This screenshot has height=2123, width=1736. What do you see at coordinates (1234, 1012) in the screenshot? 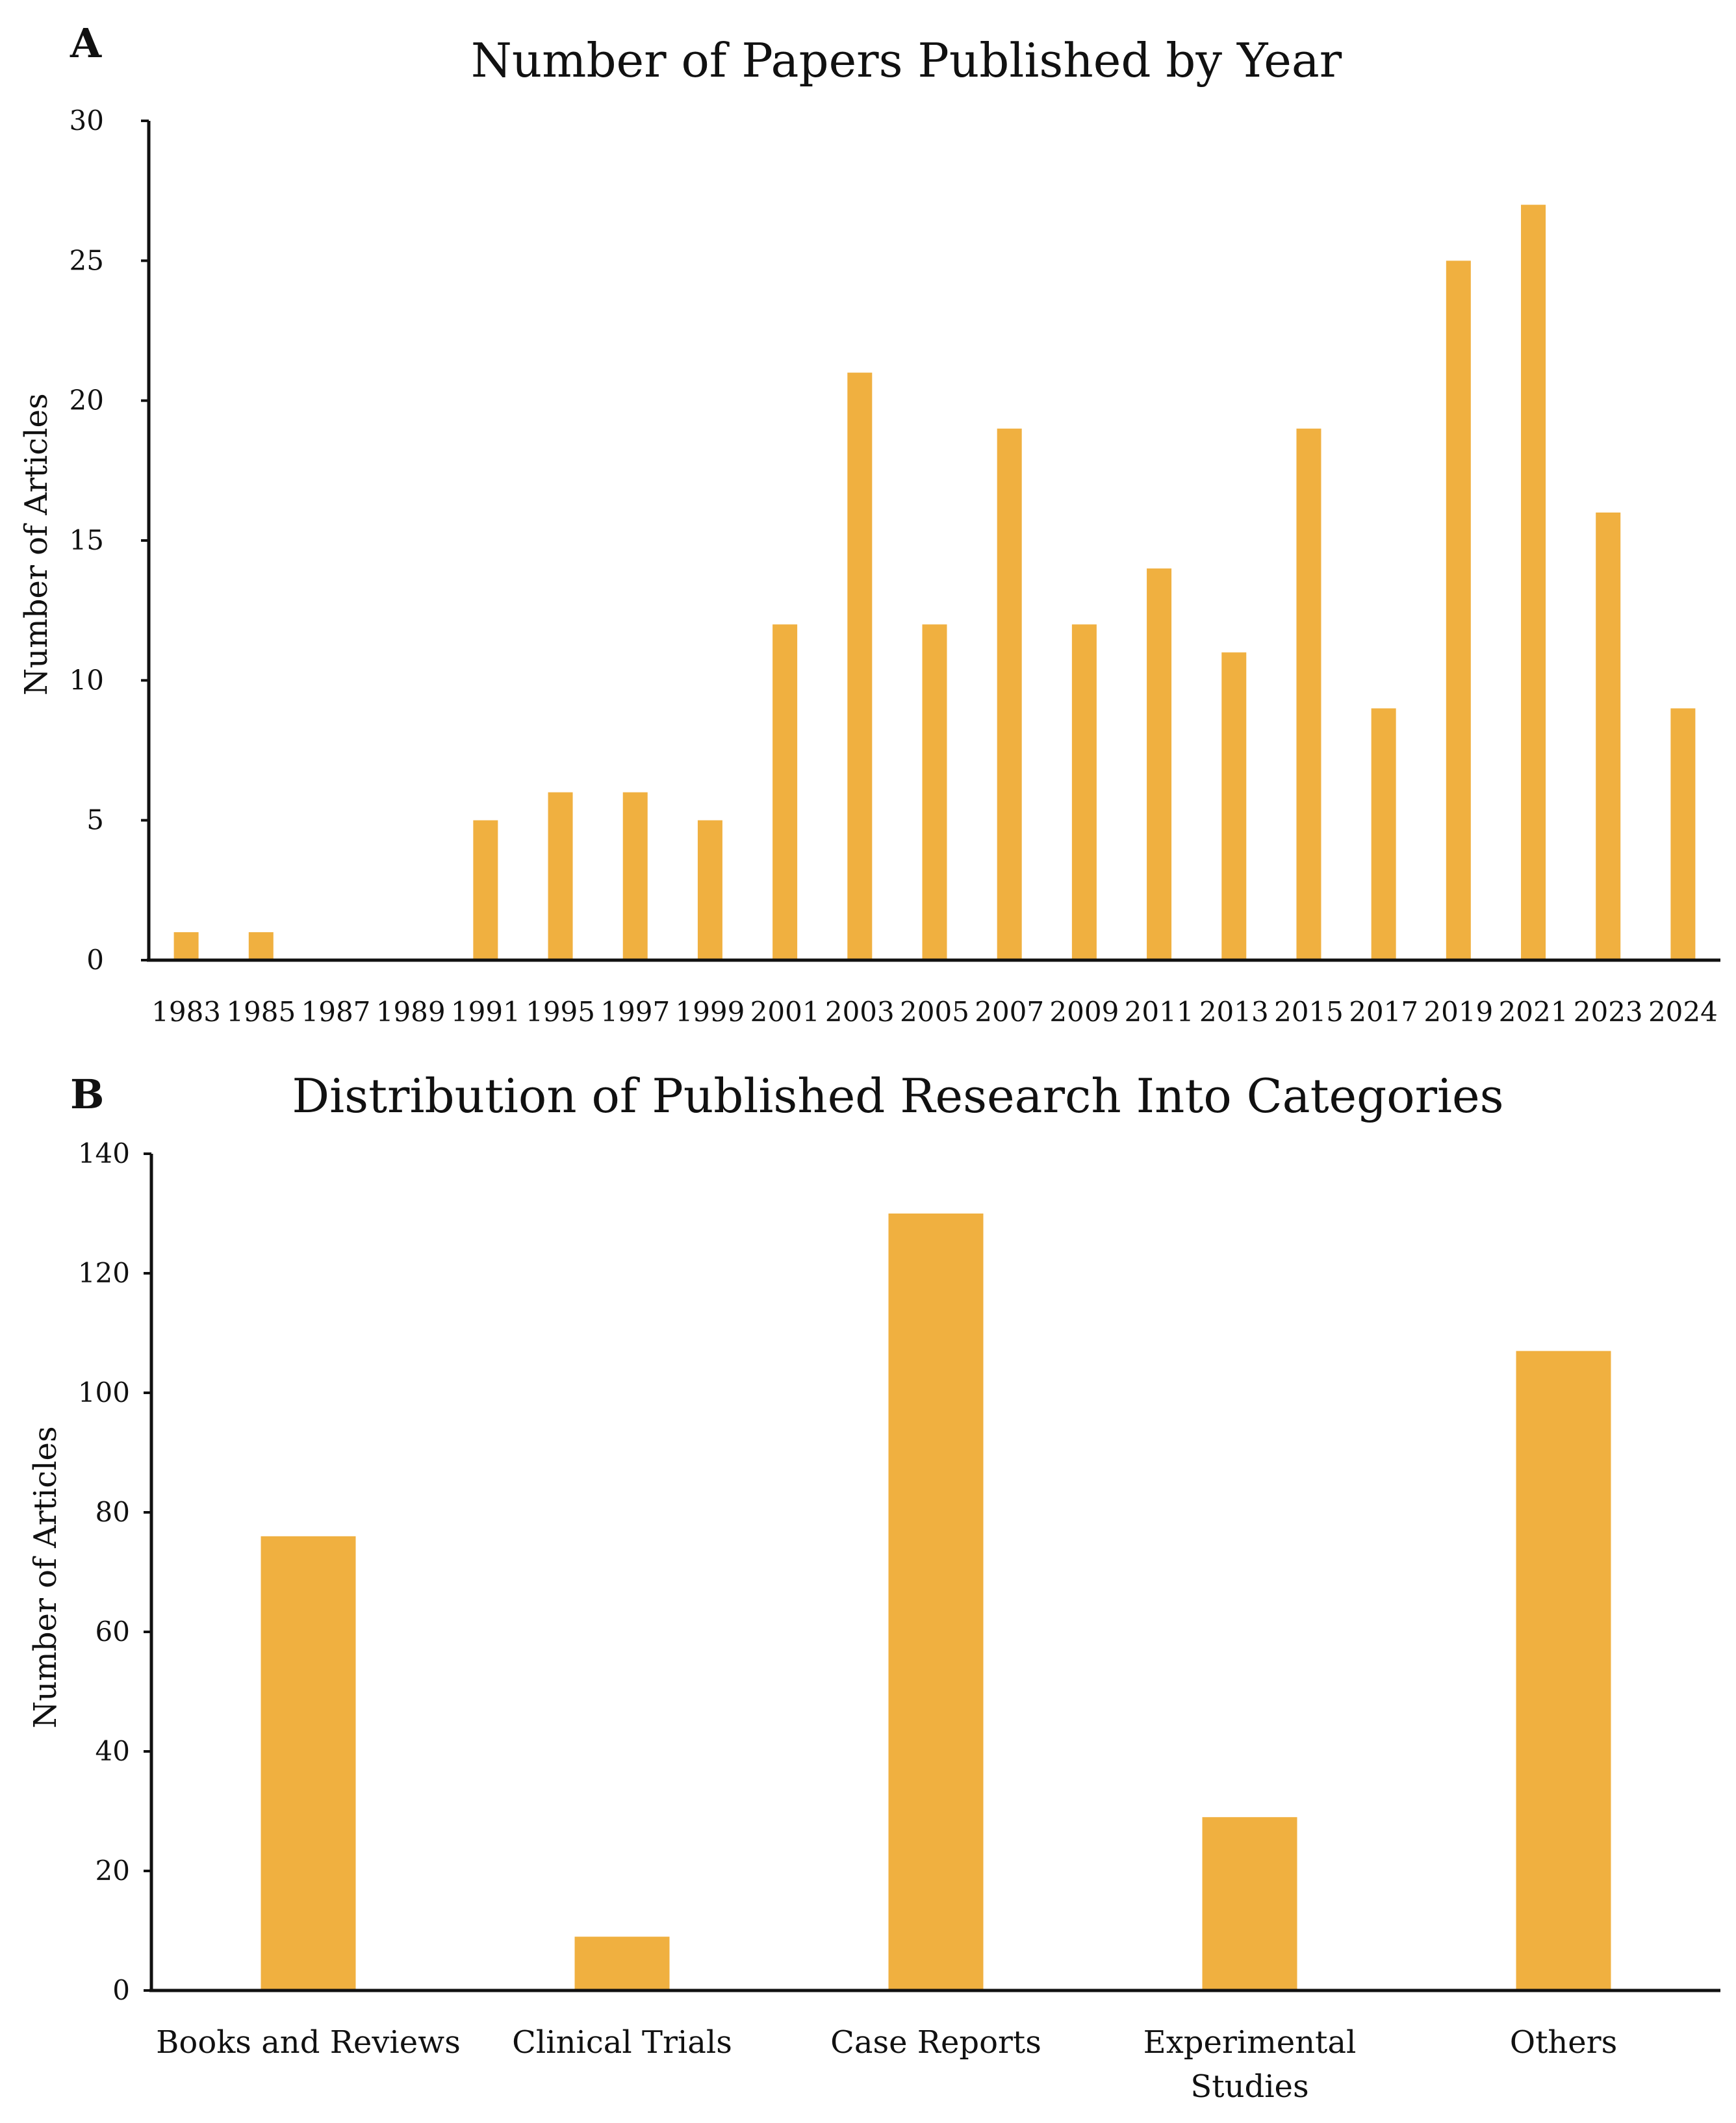
I see `chart-a-x-tick-label: 2013` at bounding box center [1234, 1012].